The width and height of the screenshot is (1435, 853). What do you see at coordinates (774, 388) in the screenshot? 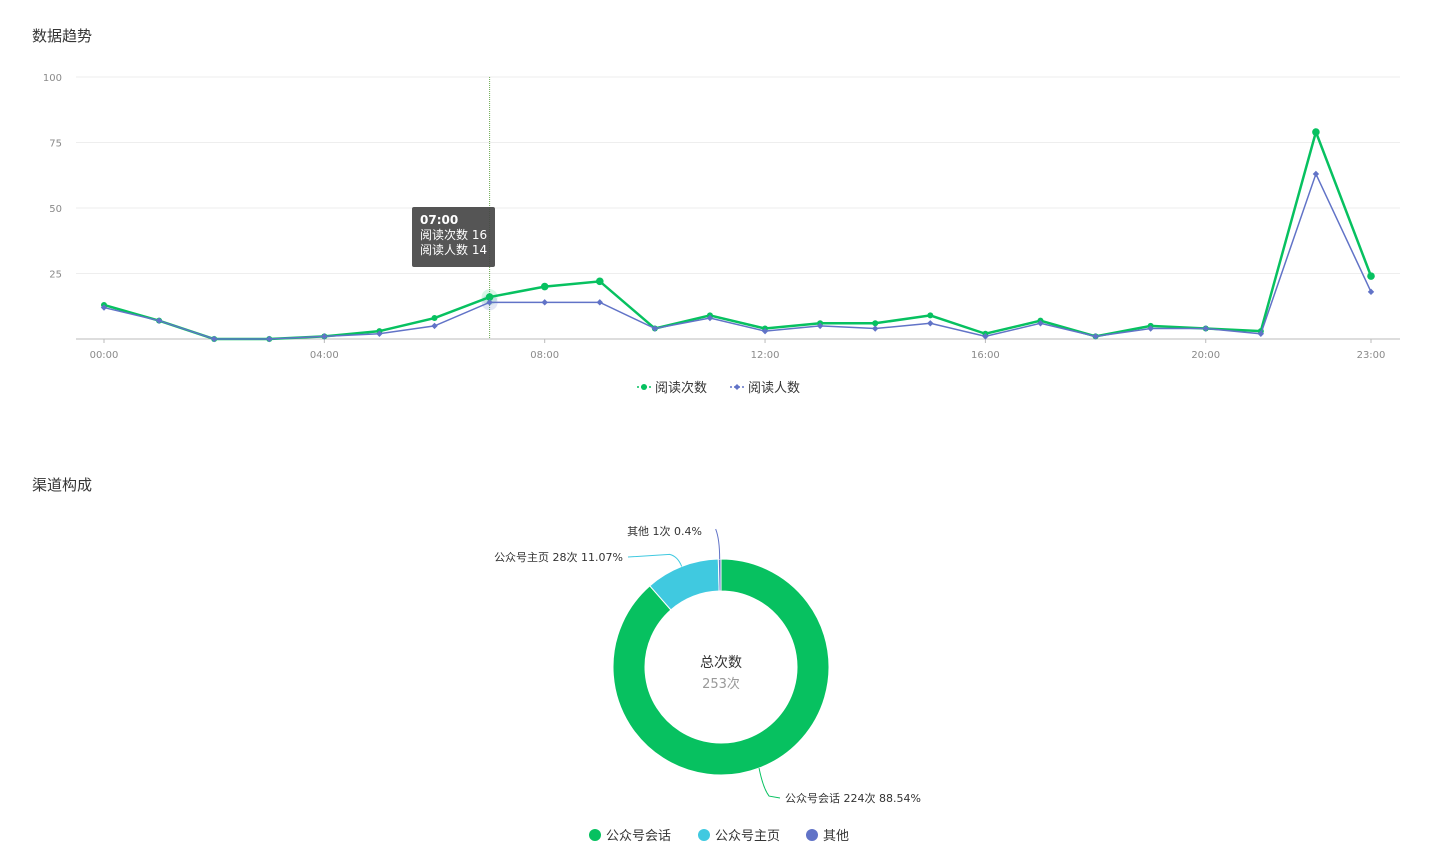
I see `legend-label: 阅读人数` at bounding box center [774, 388].